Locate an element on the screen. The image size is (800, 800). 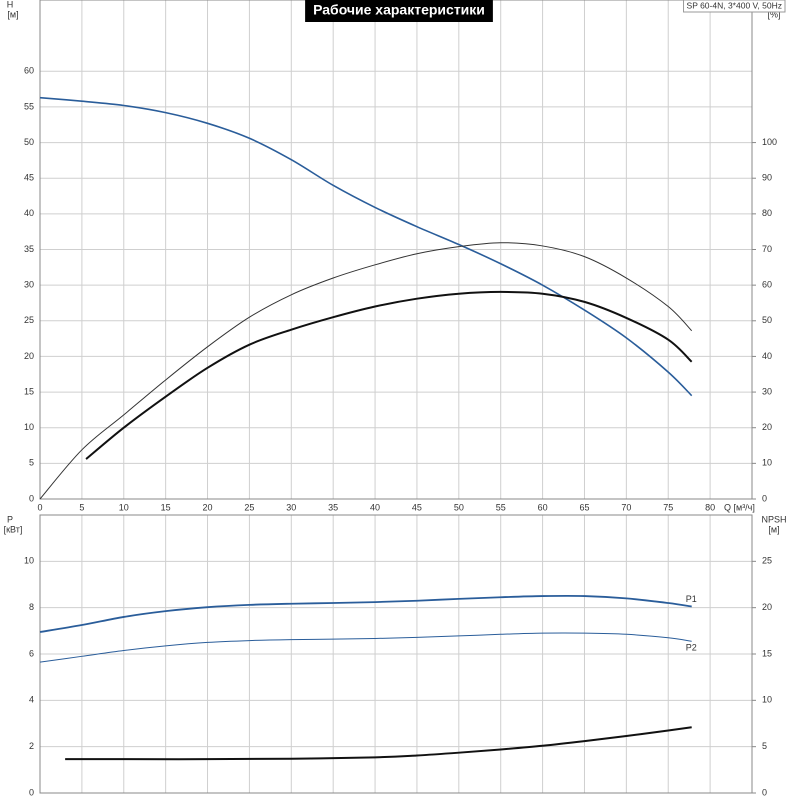
y2-tick-label: 5 is located at coordinates (764, 746).